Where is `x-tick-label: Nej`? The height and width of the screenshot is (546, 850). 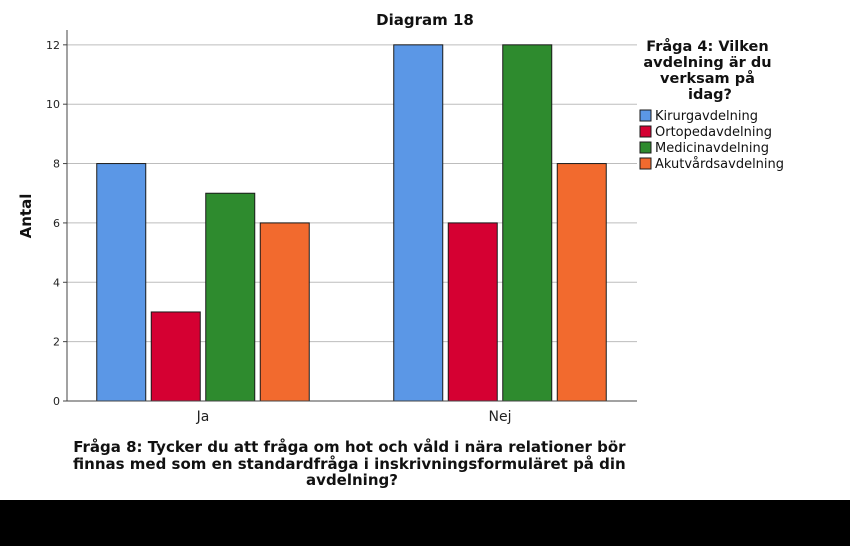 x-tick-label: Nej is located at coordinates (500, 417).